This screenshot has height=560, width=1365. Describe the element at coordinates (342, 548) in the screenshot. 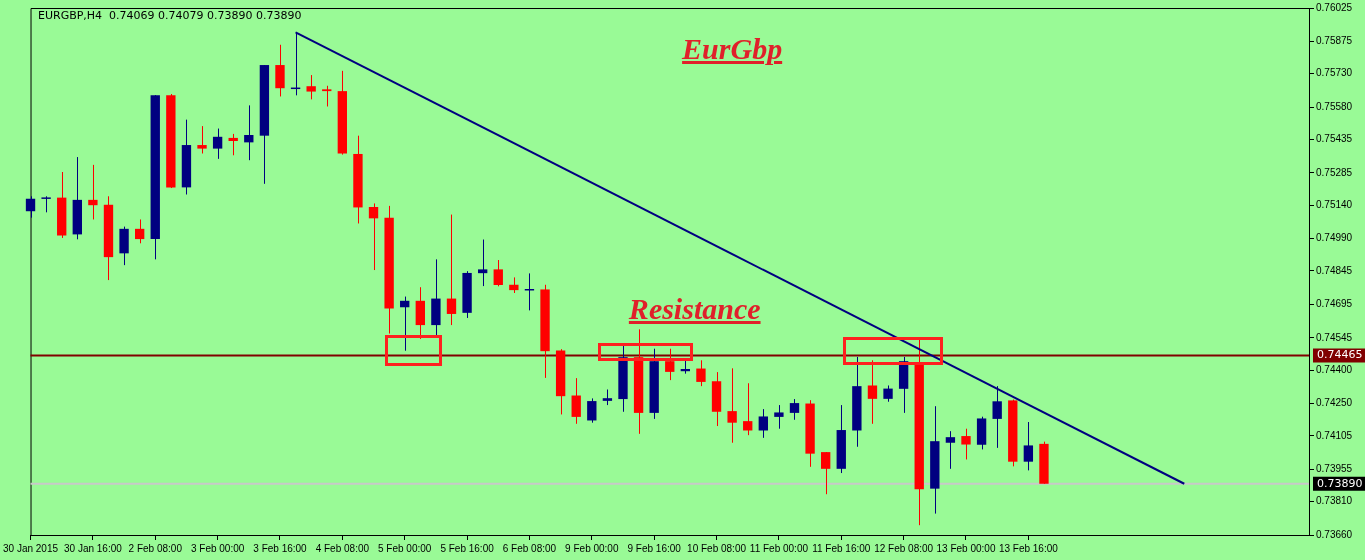

I see `x-tick-label: 4 Feb 08:00` at that location.